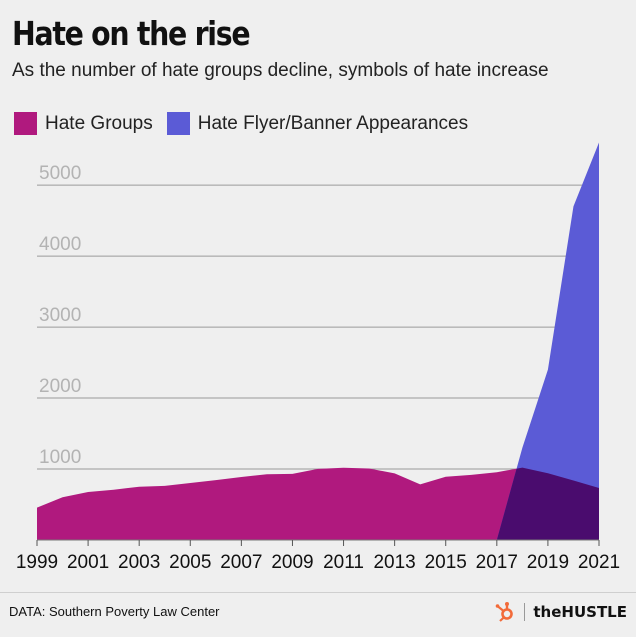 This screenshot has width=636, height=637. I want to click on x-tick-label-2001: 2001, so click(88, 562).